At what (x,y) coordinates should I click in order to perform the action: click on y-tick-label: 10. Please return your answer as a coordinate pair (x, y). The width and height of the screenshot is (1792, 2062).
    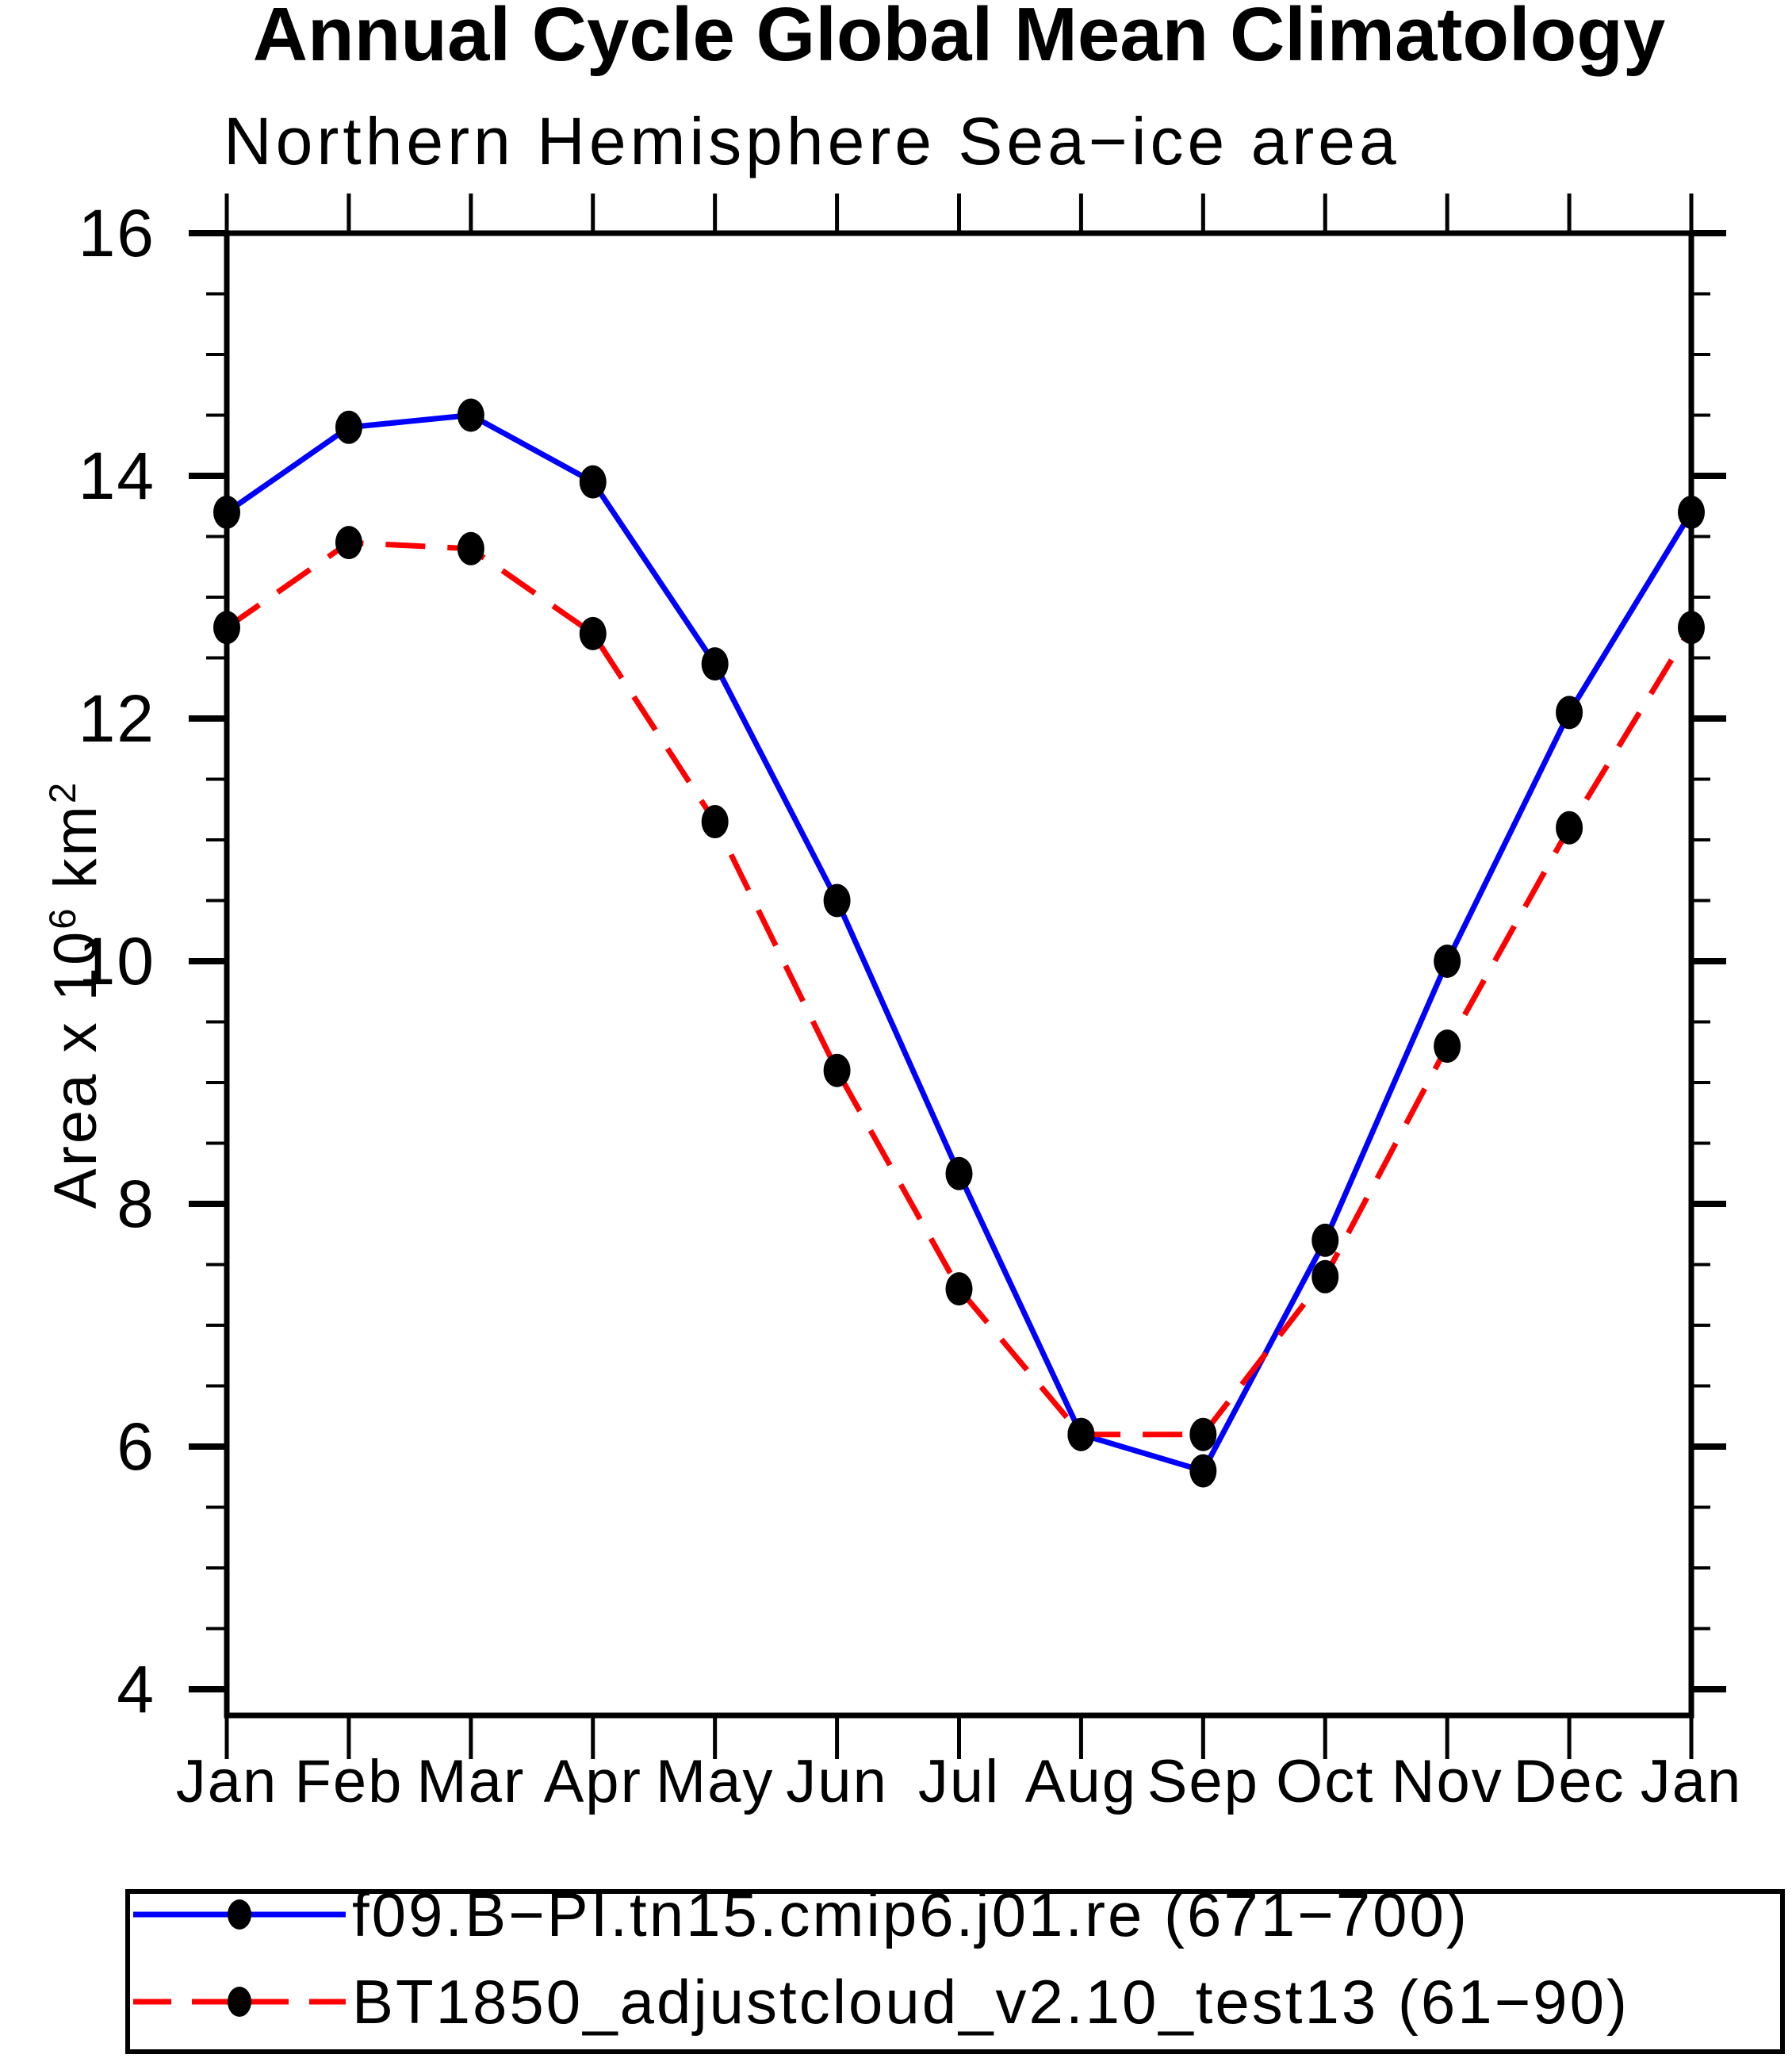
    Looking at the image, I should click on (116, 961).